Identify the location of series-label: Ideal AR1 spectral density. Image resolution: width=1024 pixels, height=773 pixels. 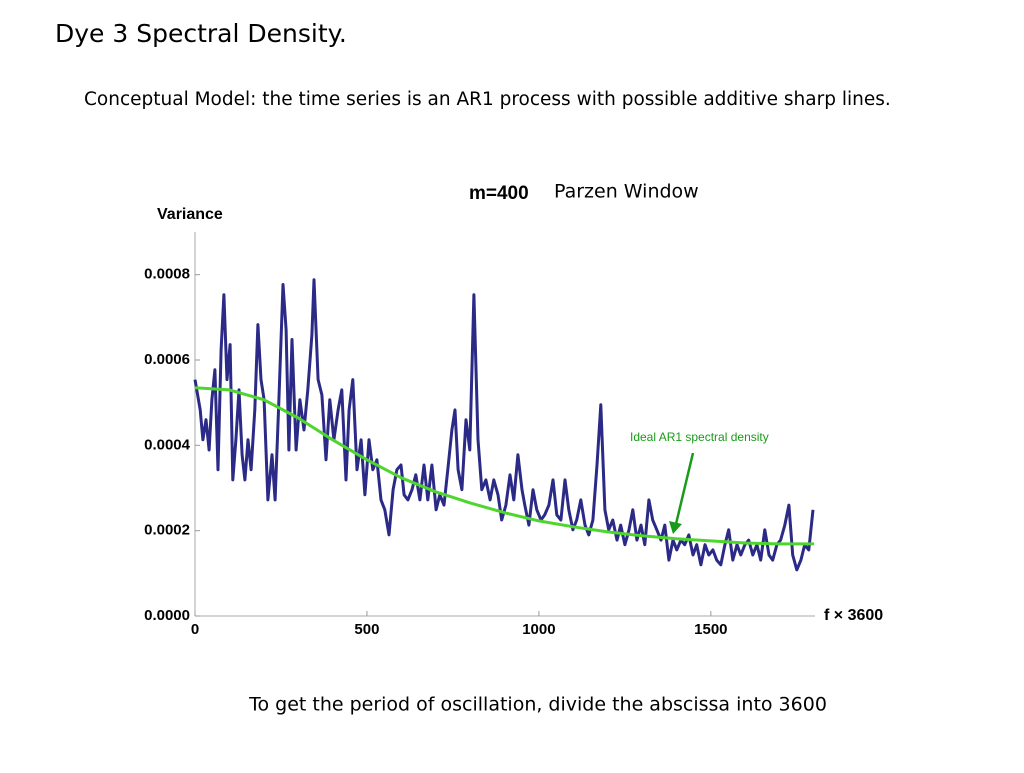
(699, 437).